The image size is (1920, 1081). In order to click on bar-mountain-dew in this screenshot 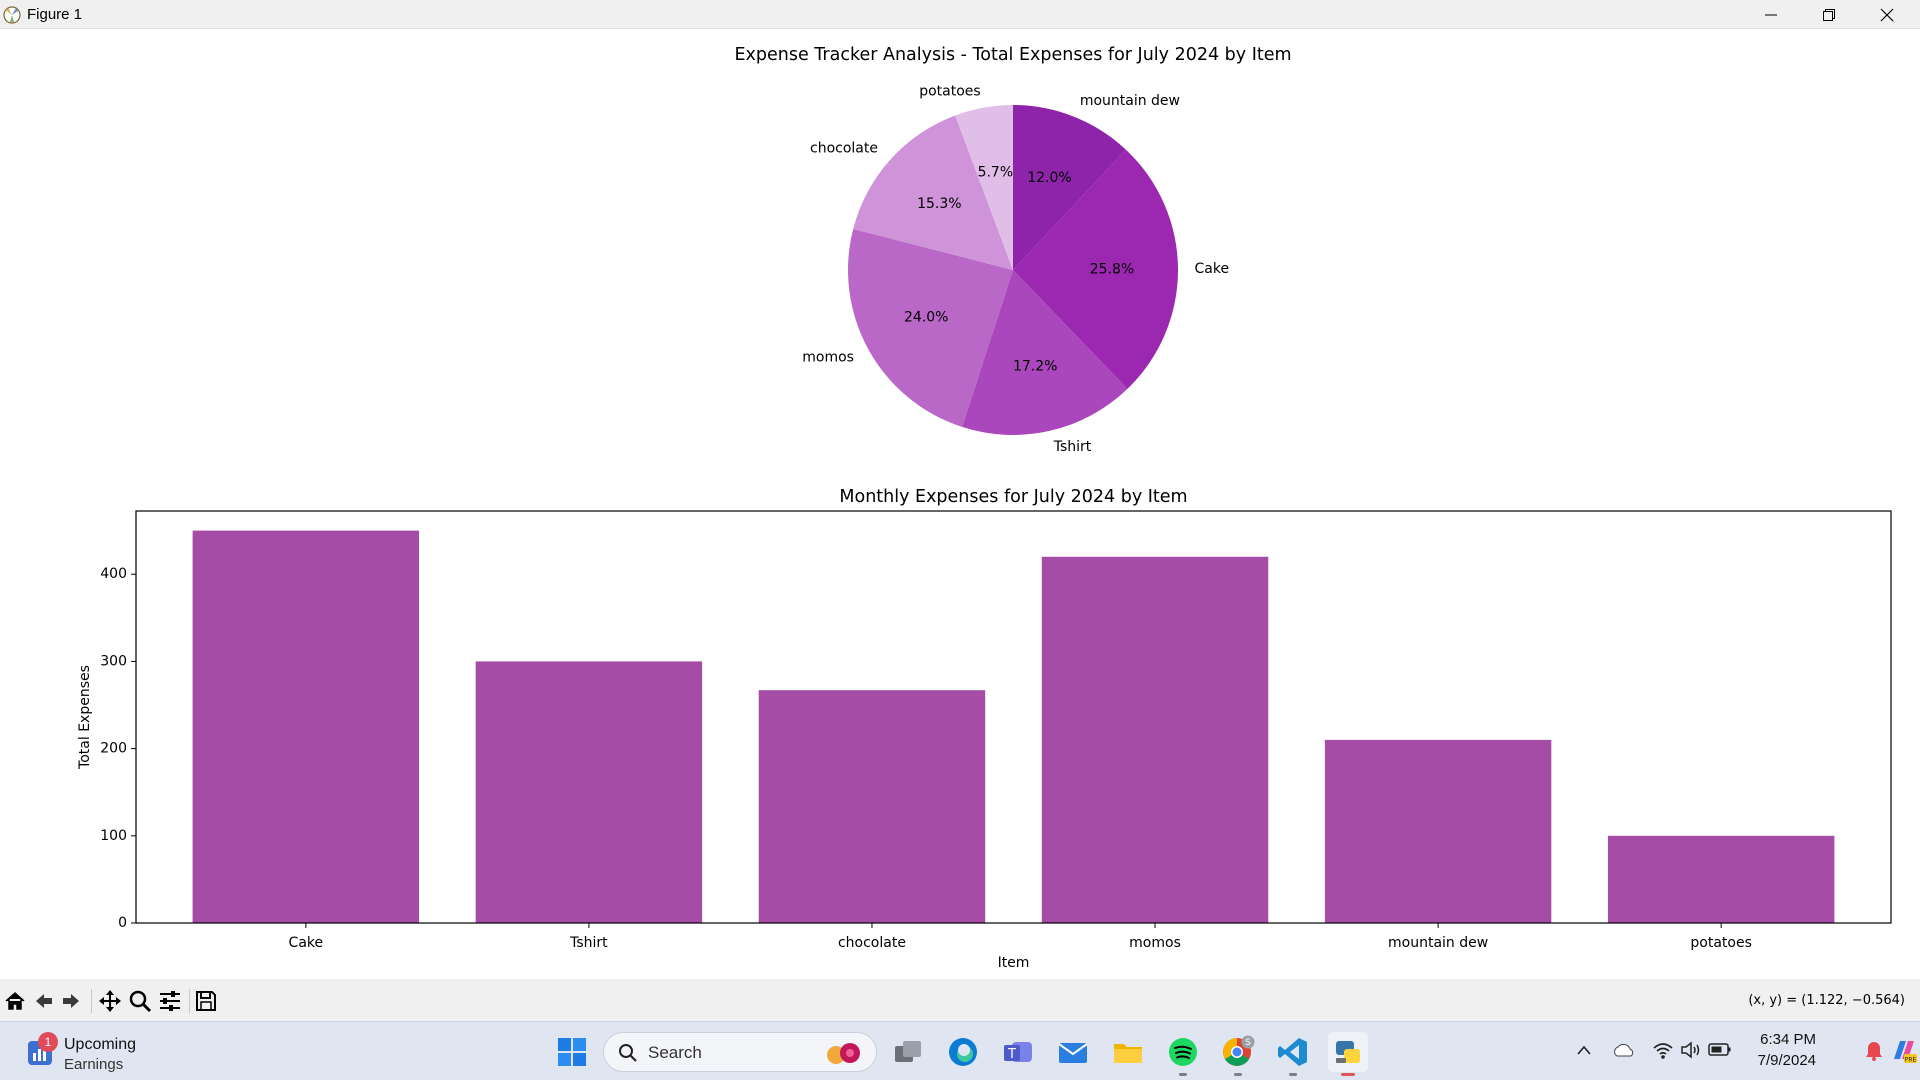, I will do `click(1438, 831)`.